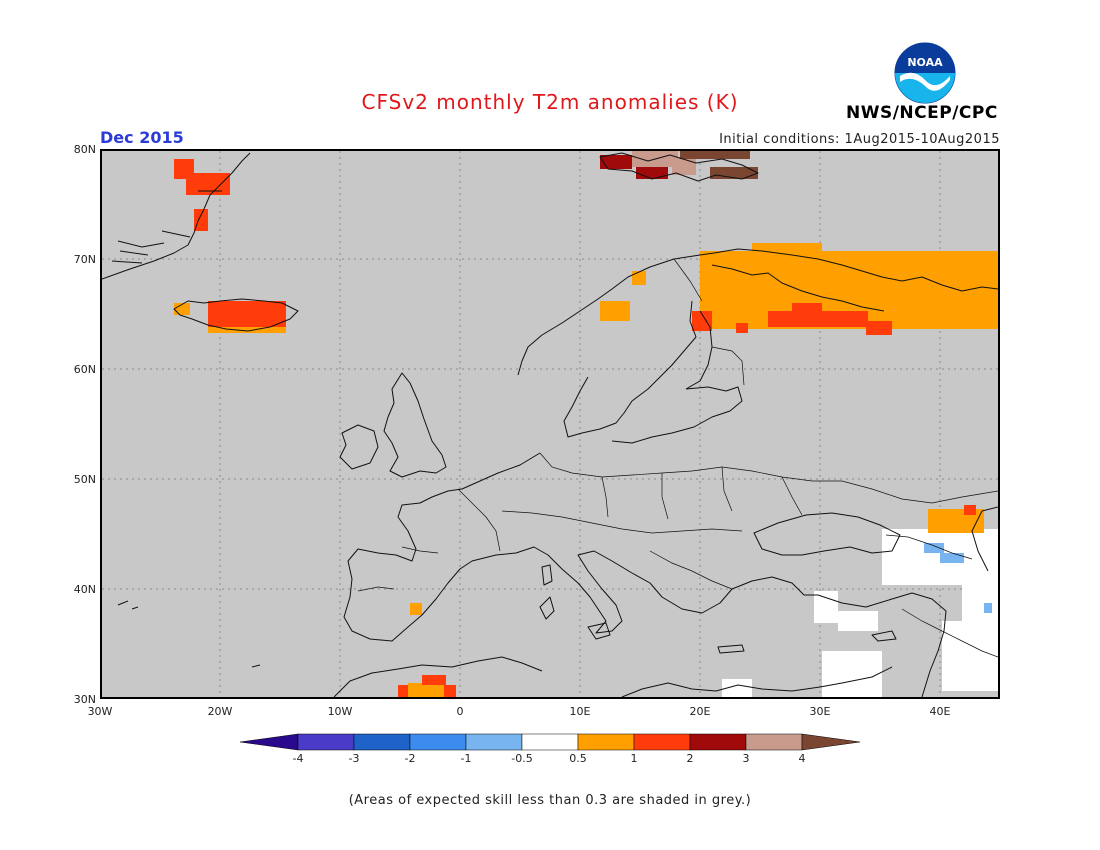 This screenshot has width=1100, height=850. What do you see at coordinates (479, 520) in the screenshot?
I see `border-france-germany` at bounding box center [479, 520].